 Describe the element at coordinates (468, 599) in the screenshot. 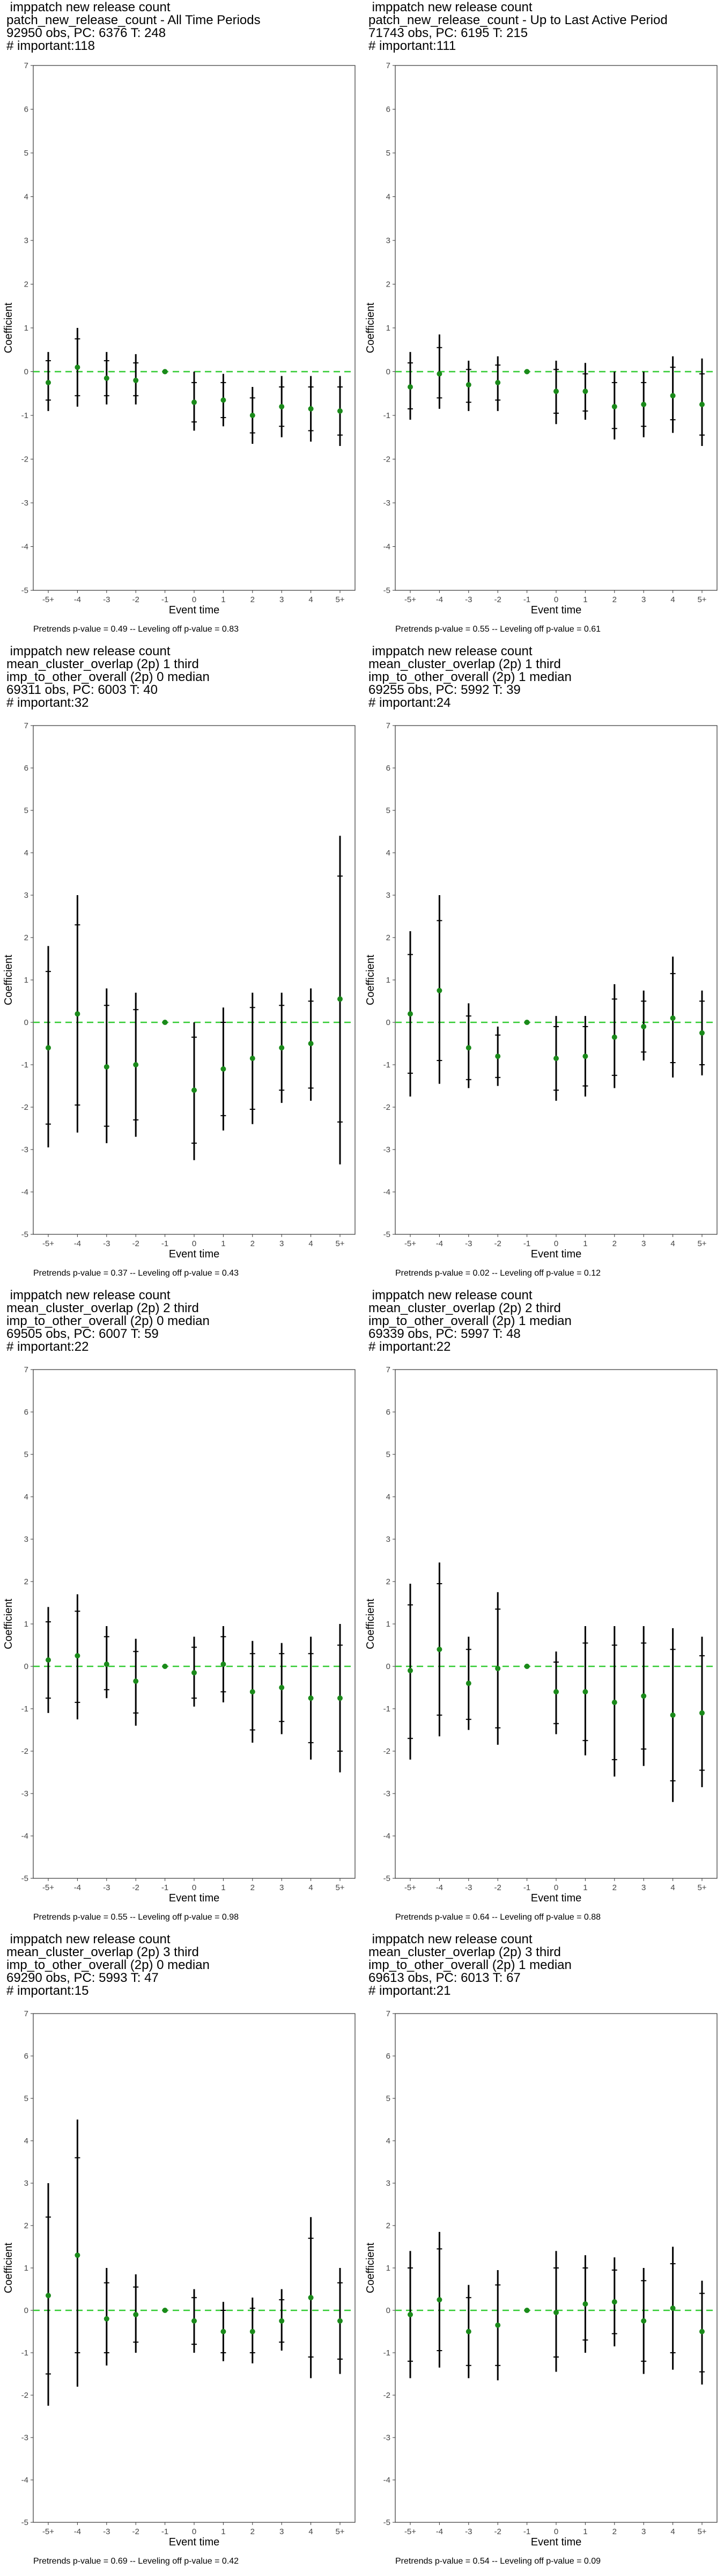

I see `x-tick-label: -3` at that location.